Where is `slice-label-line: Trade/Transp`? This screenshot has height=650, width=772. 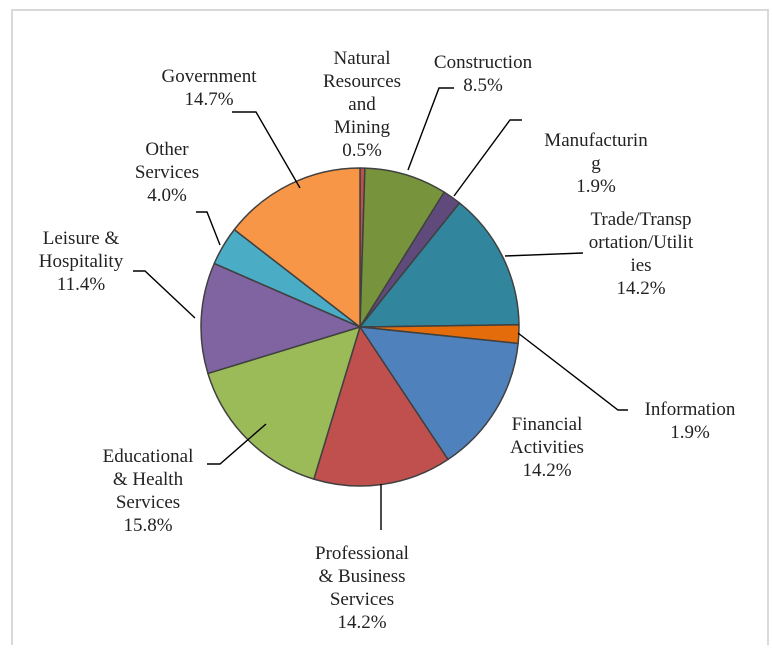
slice-label-line: Trade/Transp is located at coordinates (640, 219).